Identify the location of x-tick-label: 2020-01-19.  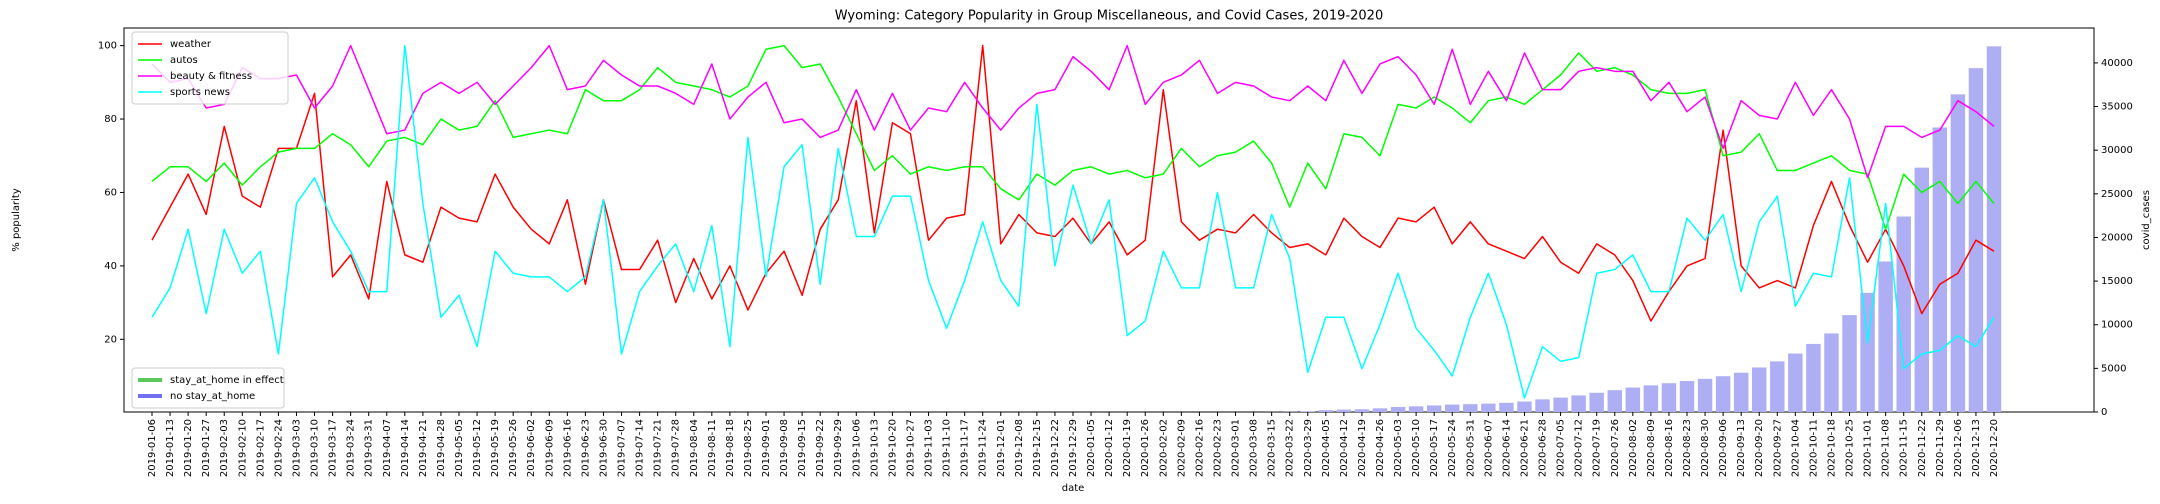
(1127, 448).